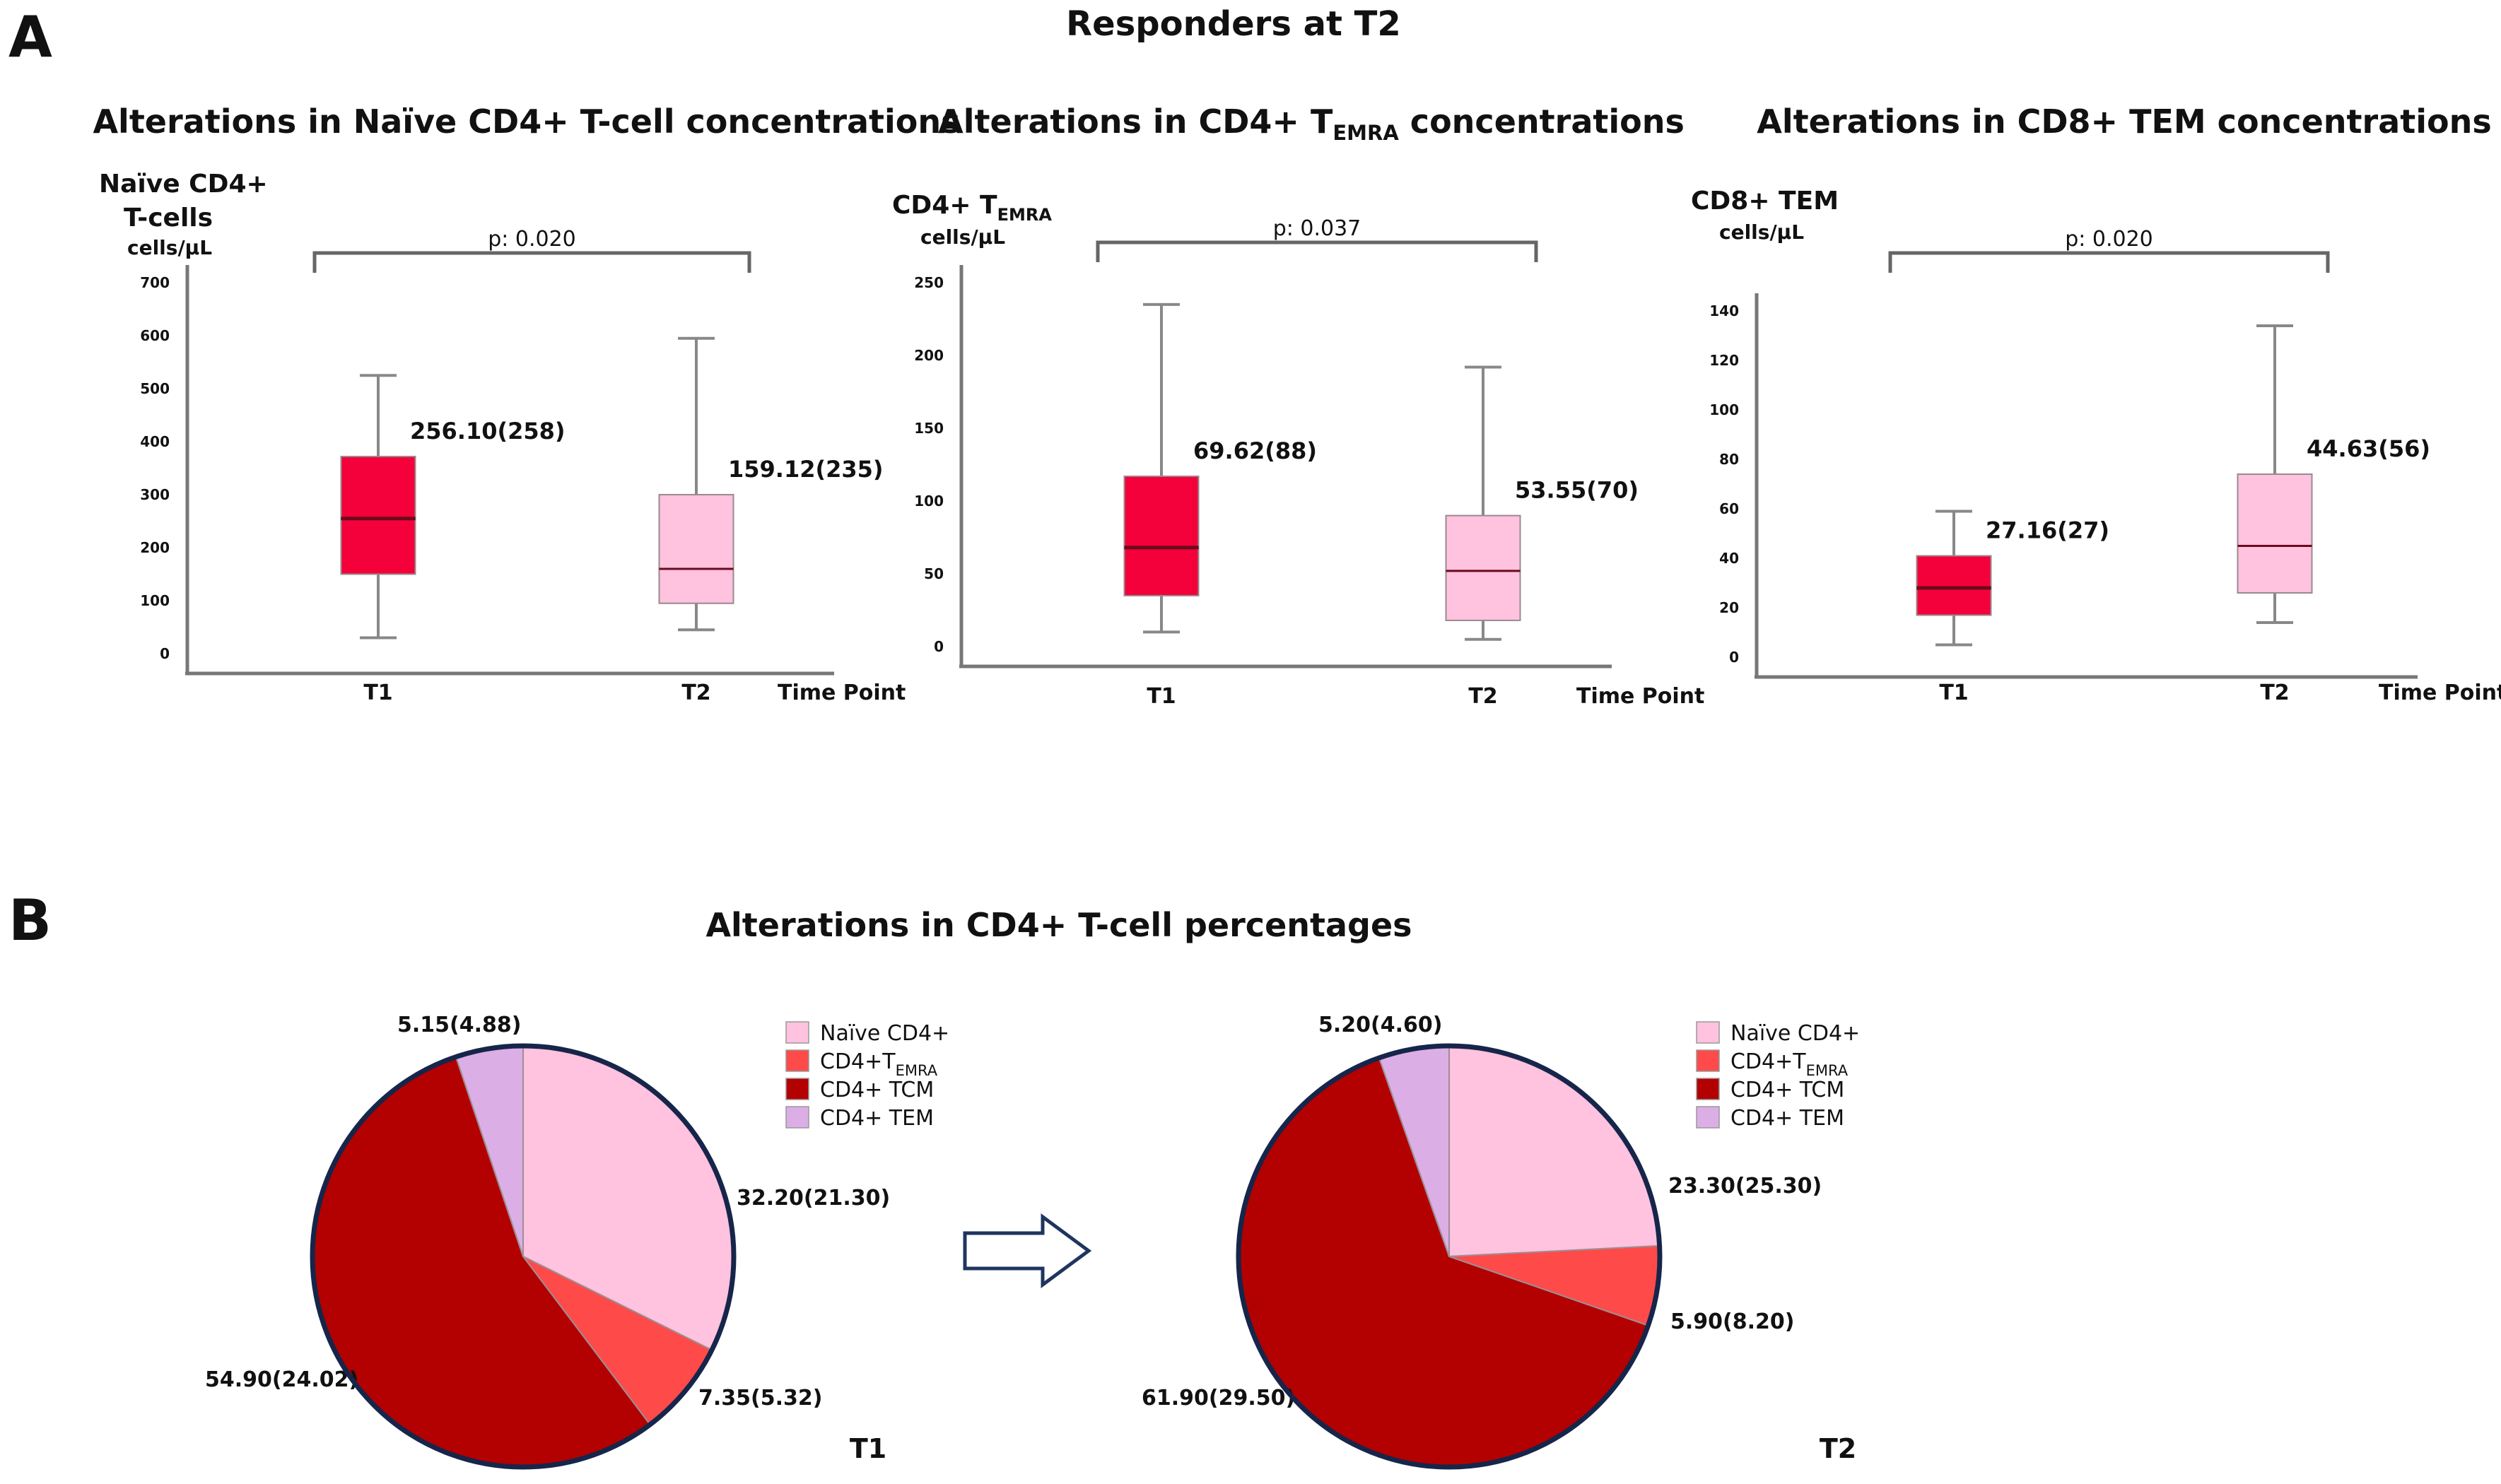 Image resolution: width=2501 pixels, height=1484 pixels. What do you see at coordinates (1218, 1398) in the screenshot?
I see `slice-label: 61.90(29.50)` at bounding box center [1218, 1398].